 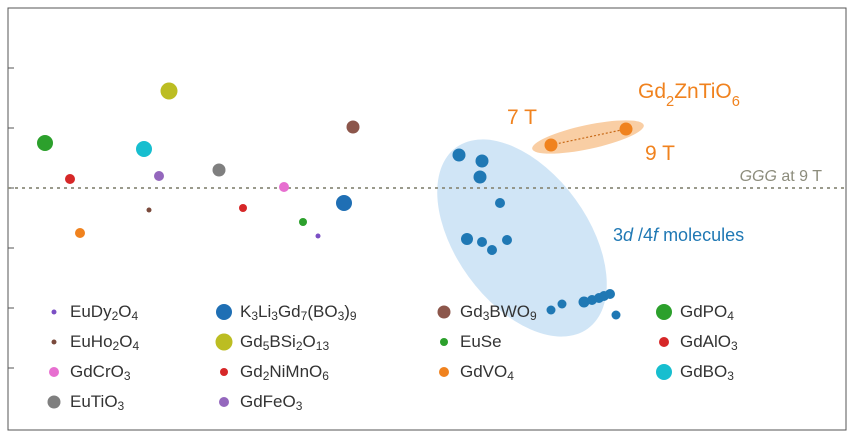 I want to click on legend-label-eutio3: EuTiO3, so click(x=97, y=402).